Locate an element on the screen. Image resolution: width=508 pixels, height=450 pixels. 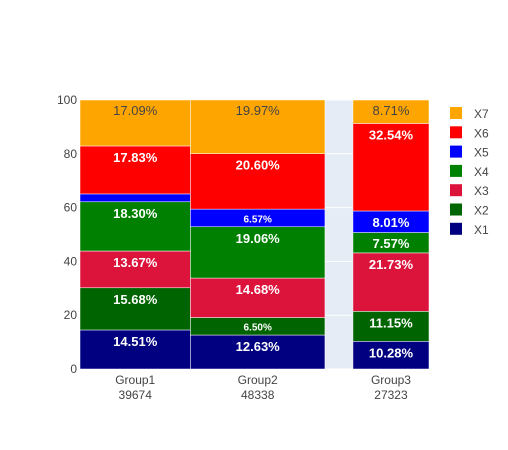
data-label: 14.51% is located at coordinates (135, 341).